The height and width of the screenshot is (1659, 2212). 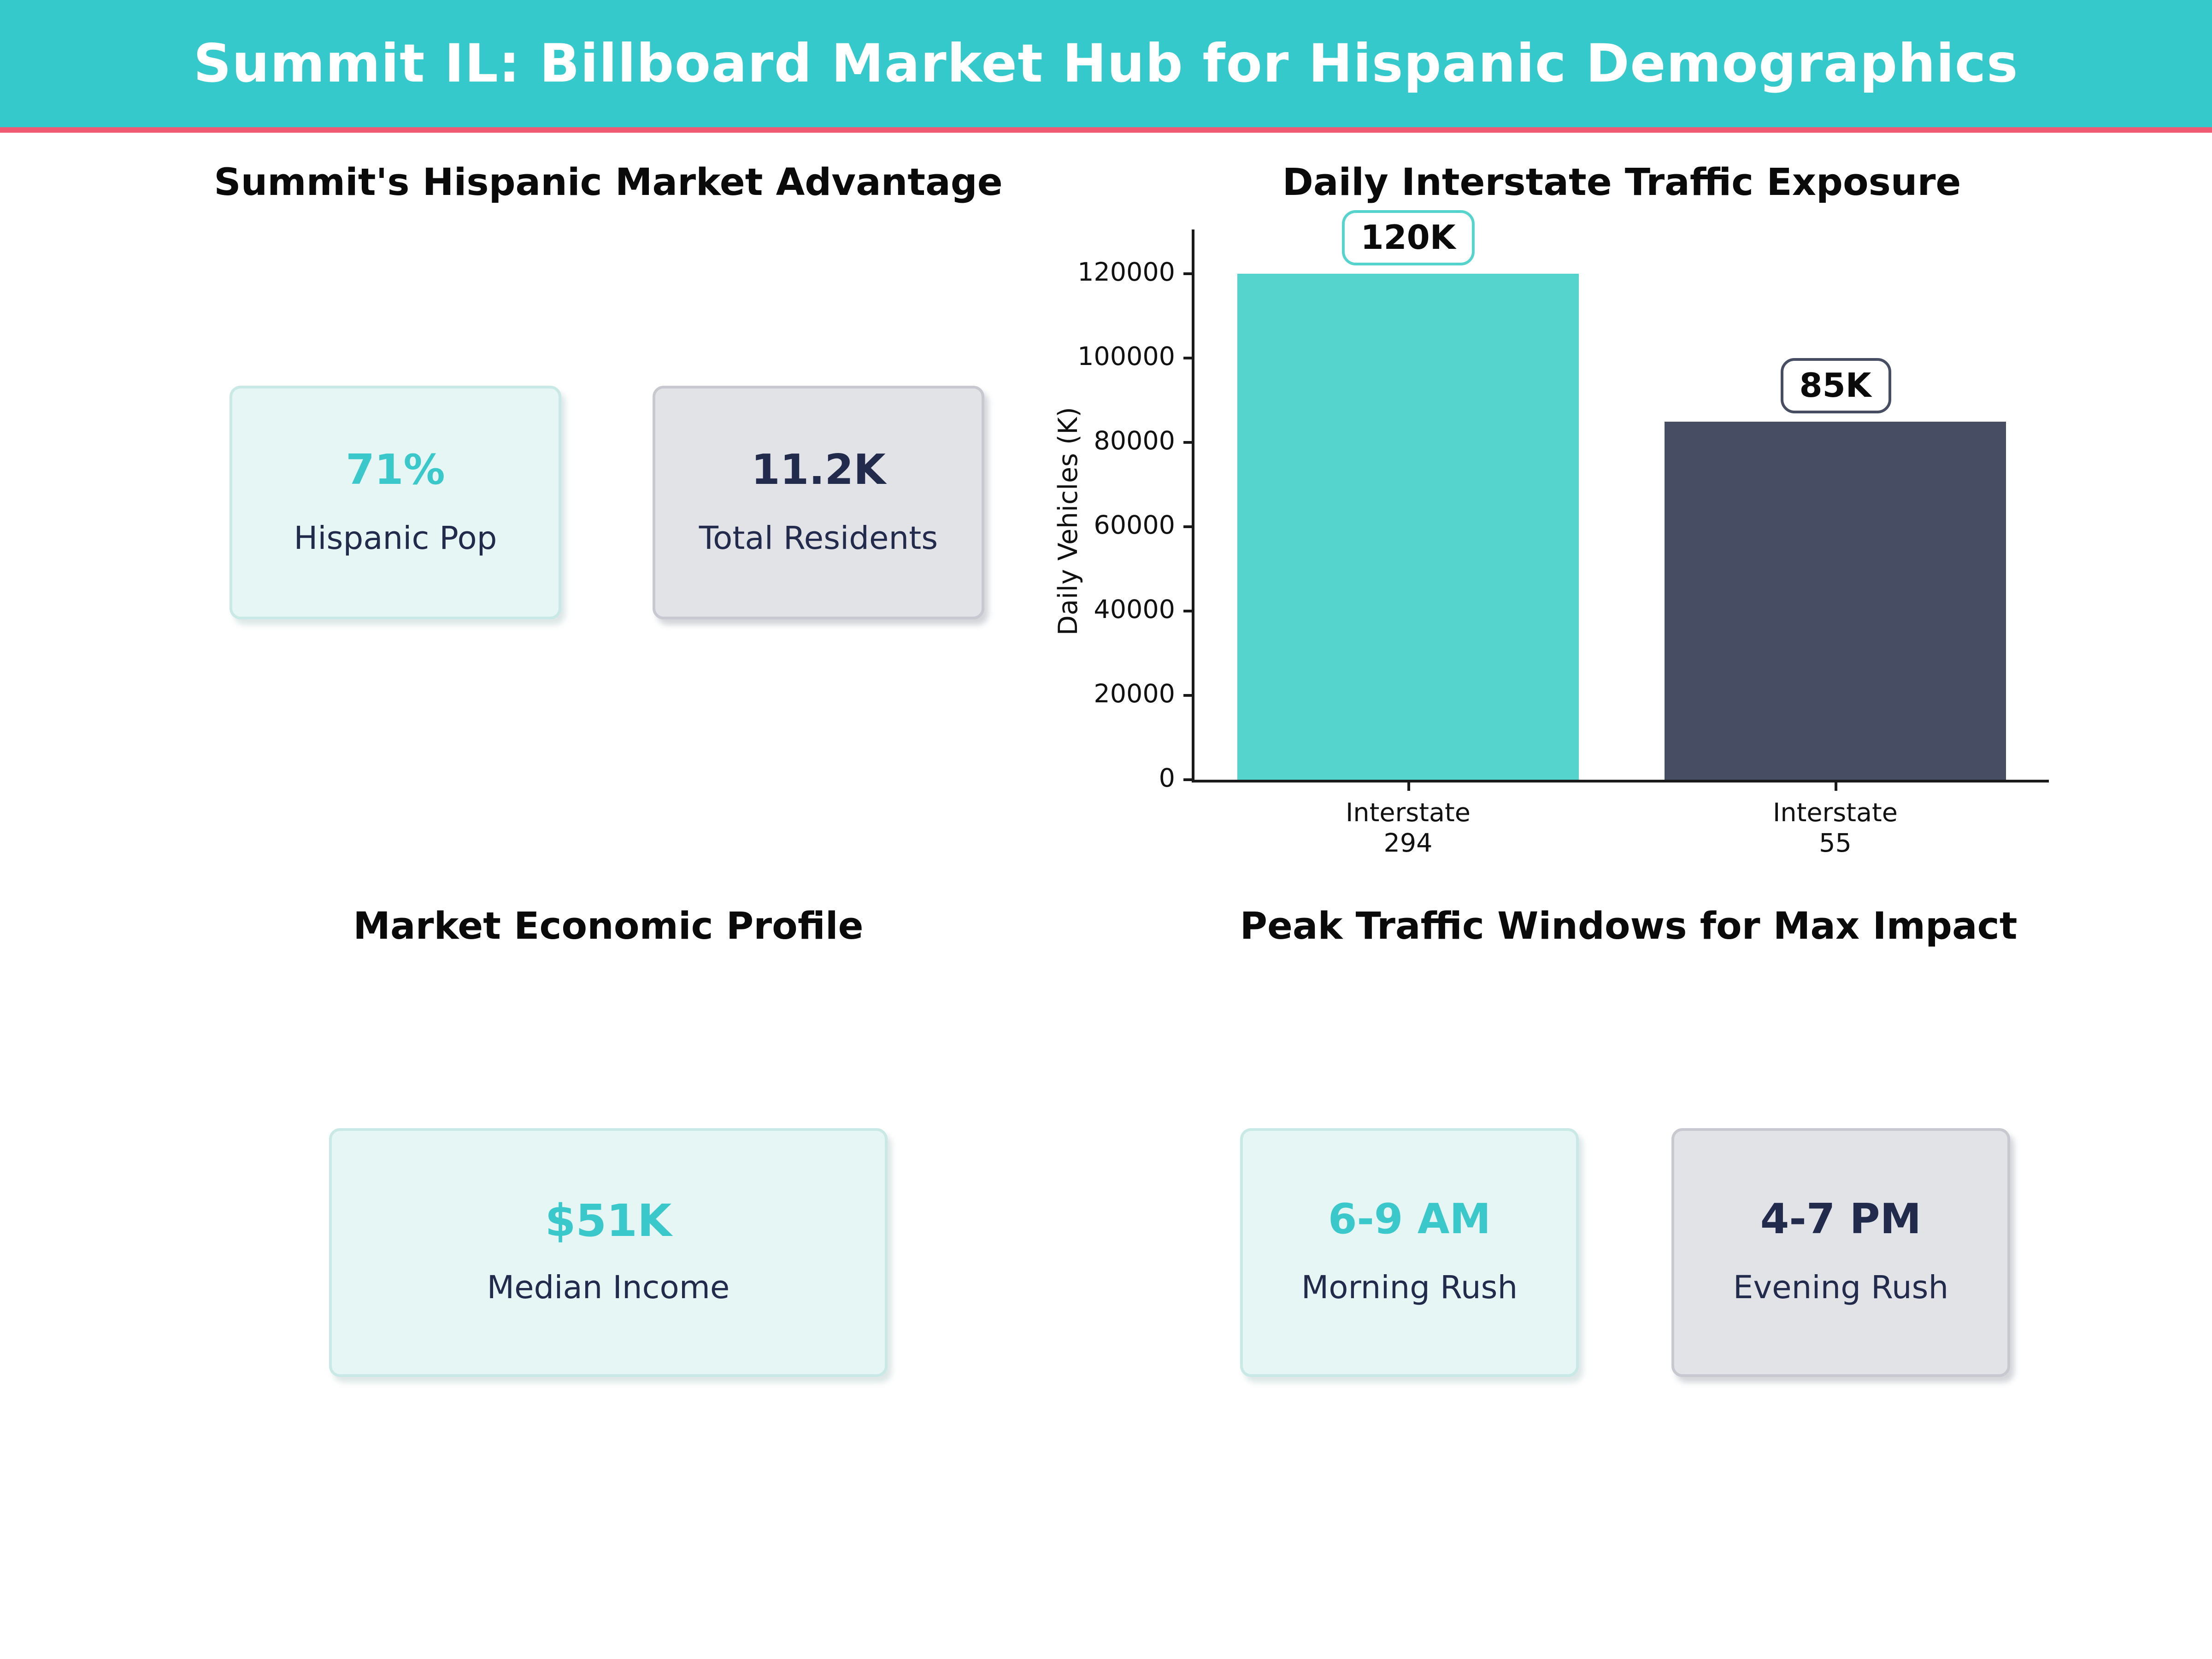 What do you see at coordinates (608, 927) in the screenshot?
I see `section-title-economic-profile: Market Economic Profile` at bounding box center [608, 927].